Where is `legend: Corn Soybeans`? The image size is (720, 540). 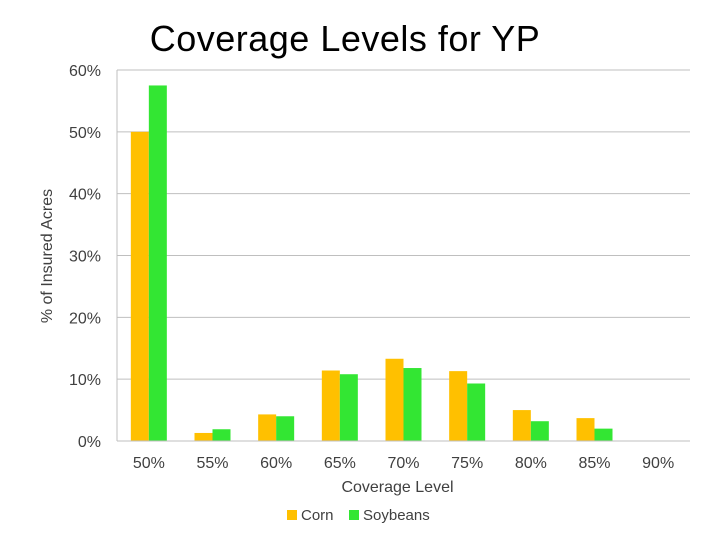
legend: Corn Soybeans is located at coordinates (358, 515).